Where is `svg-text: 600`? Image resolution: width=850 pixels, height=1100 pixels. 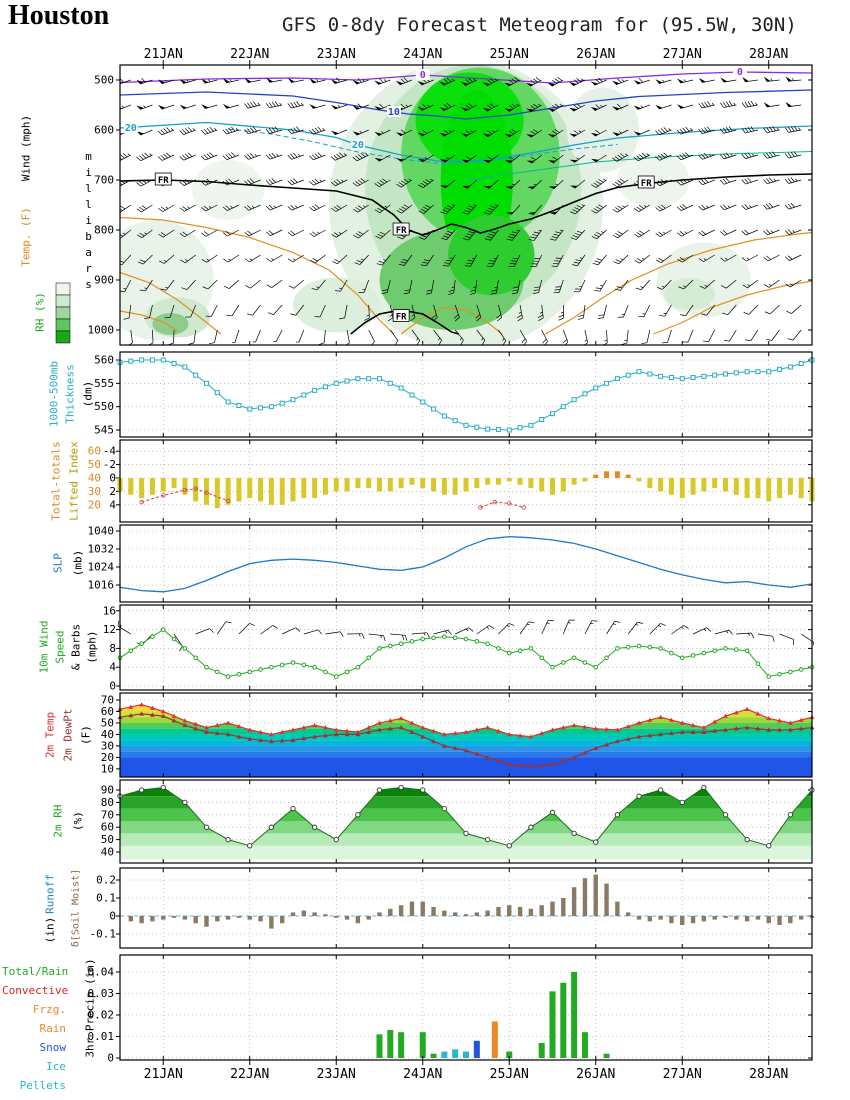 svg-text: 600 is located at coordinates (104, 130).